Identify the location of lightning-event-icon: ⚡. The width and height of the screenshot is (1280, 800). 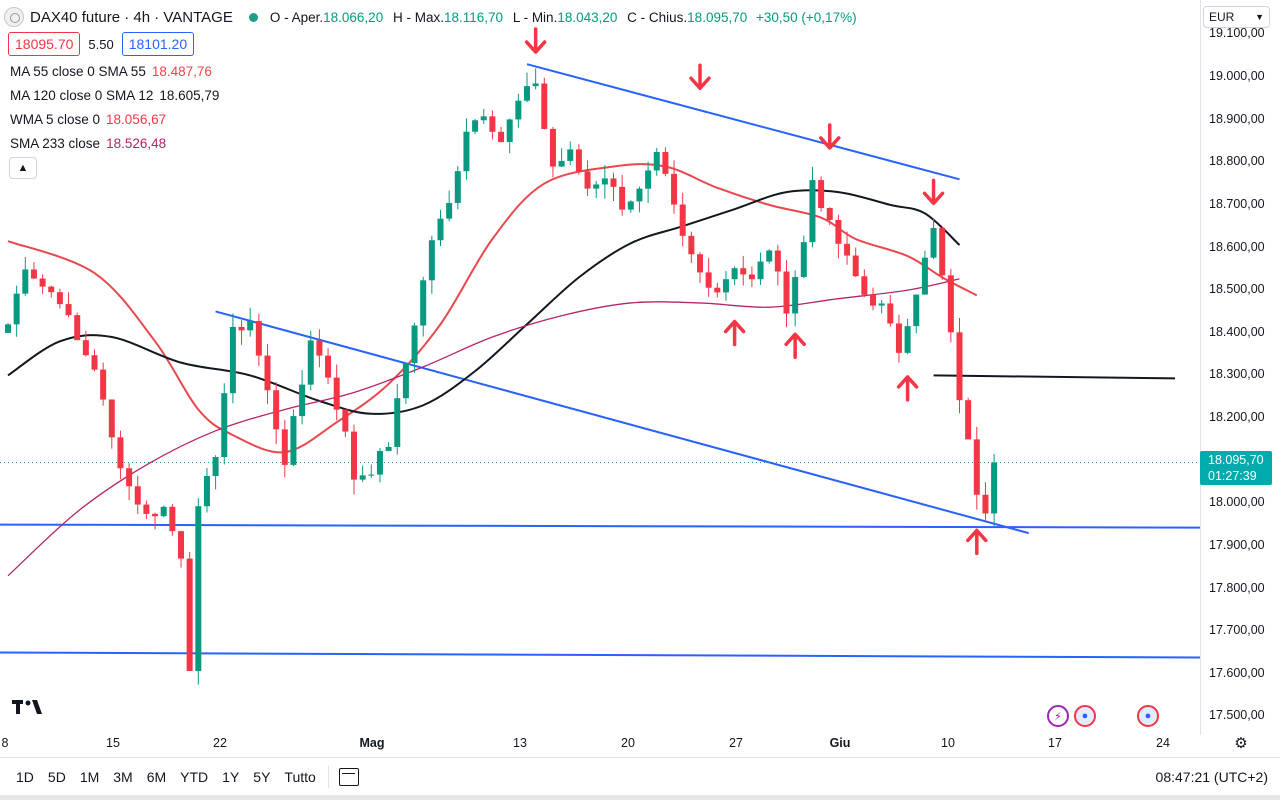
(1058, 716).